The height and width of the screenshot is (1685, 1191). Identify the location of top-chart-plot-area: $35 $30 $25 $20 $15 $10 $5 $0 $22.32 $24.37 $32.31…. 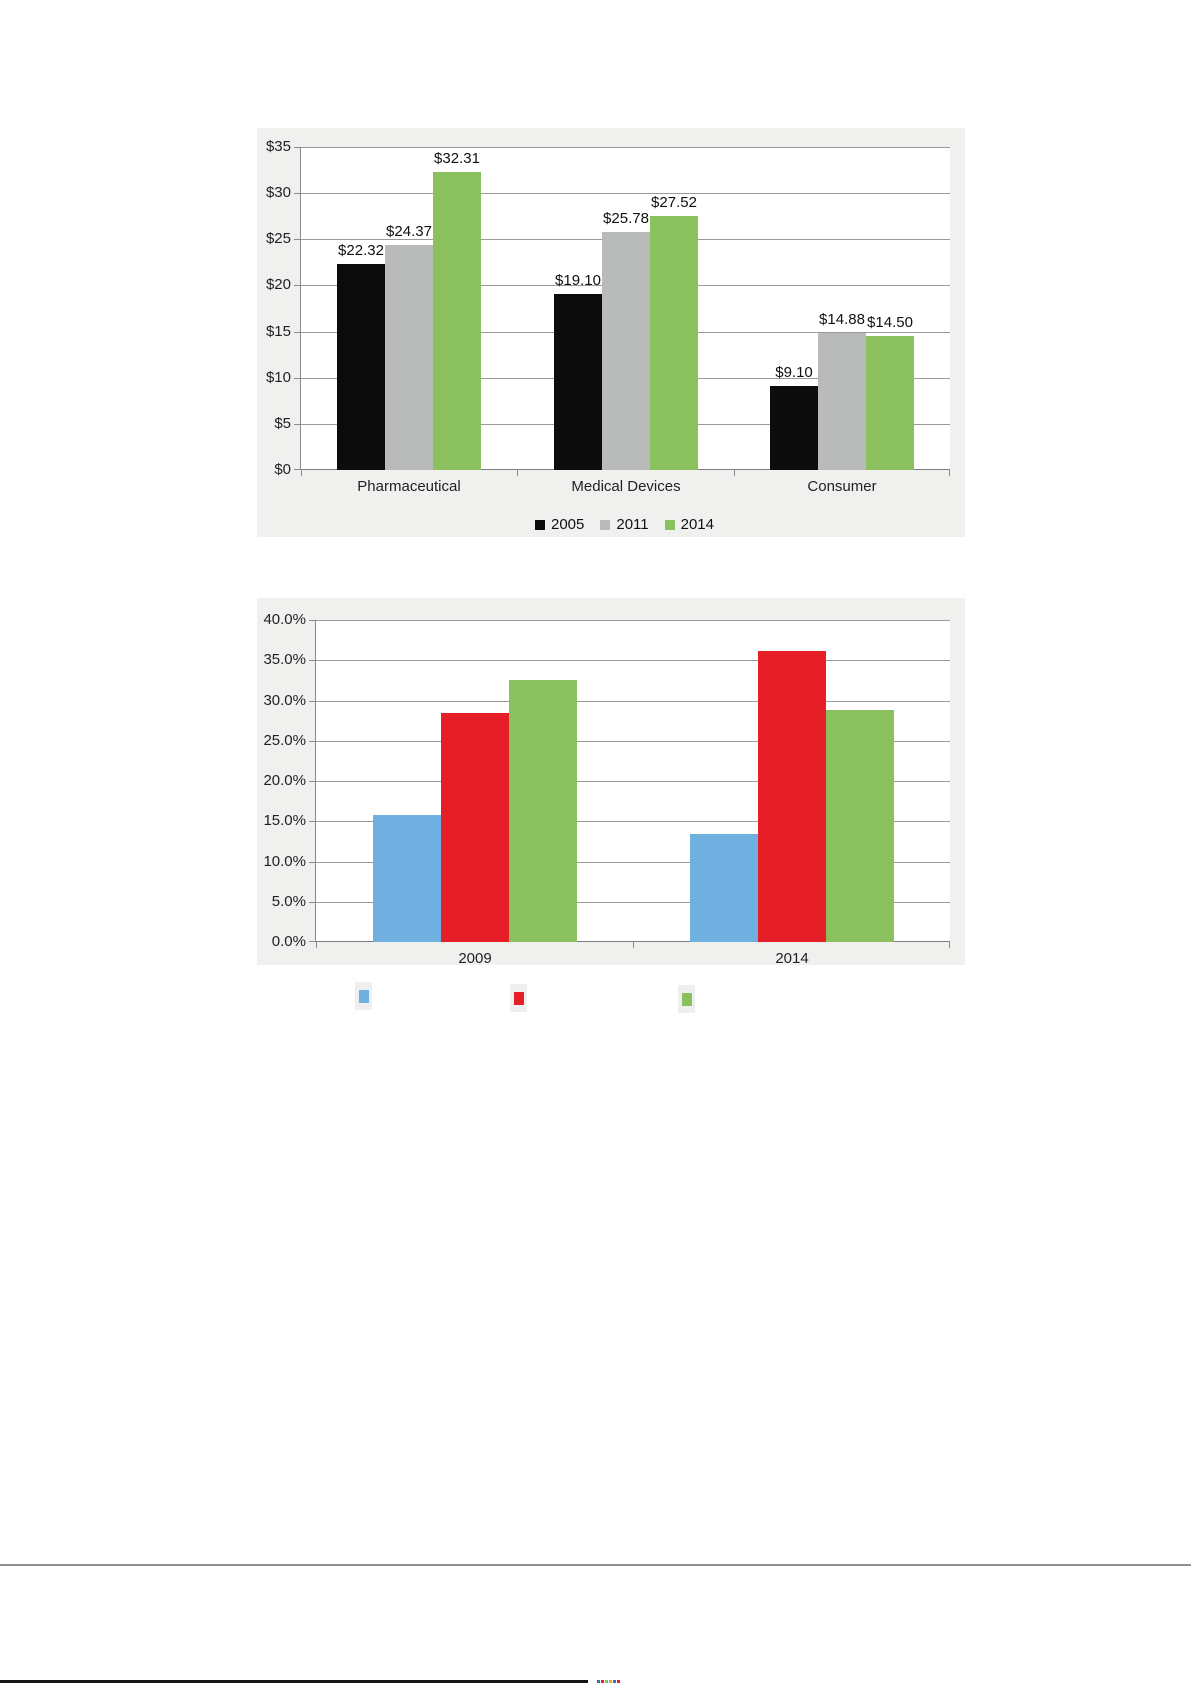
(608, 317).